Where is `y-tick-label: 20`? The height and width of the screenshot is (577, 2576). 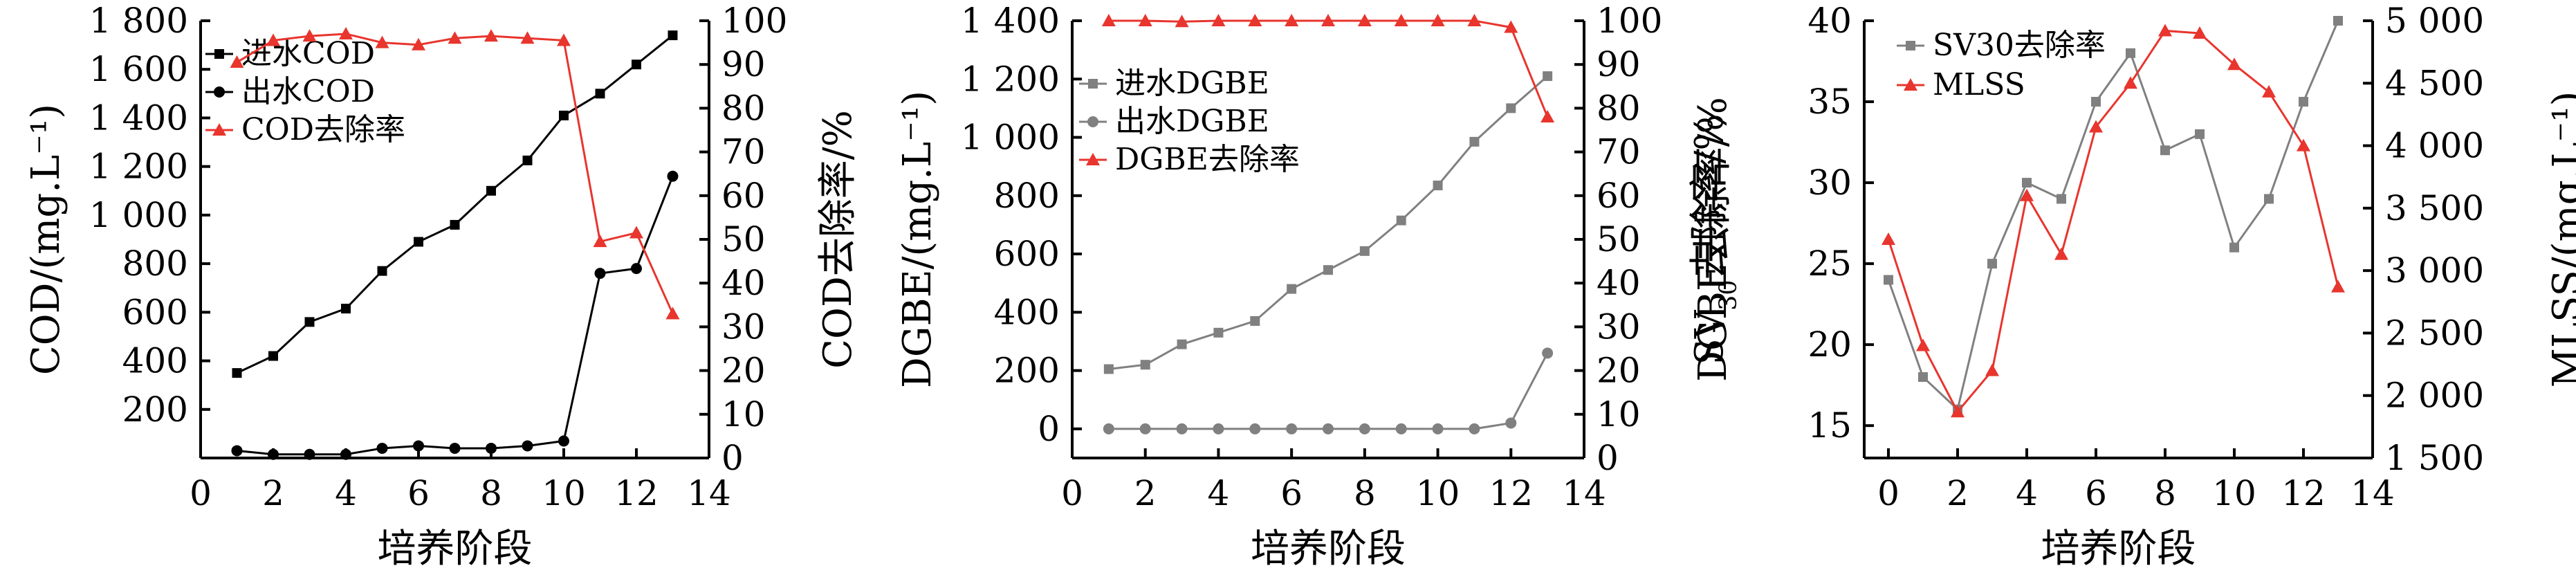 y-tick-label: 20 is located at coordinates (1829, 344).